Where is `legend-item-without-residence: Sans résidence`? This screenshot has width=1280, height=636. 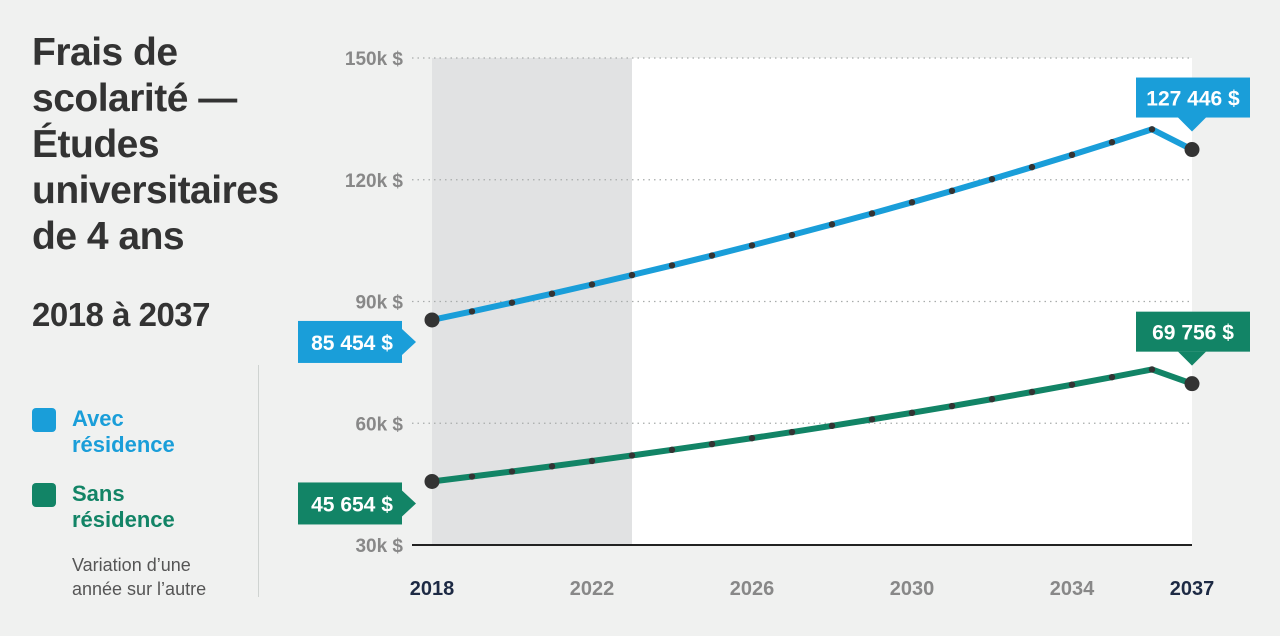 legend-item-without-residence: Sans résidence is located at coordinates (132, 507).